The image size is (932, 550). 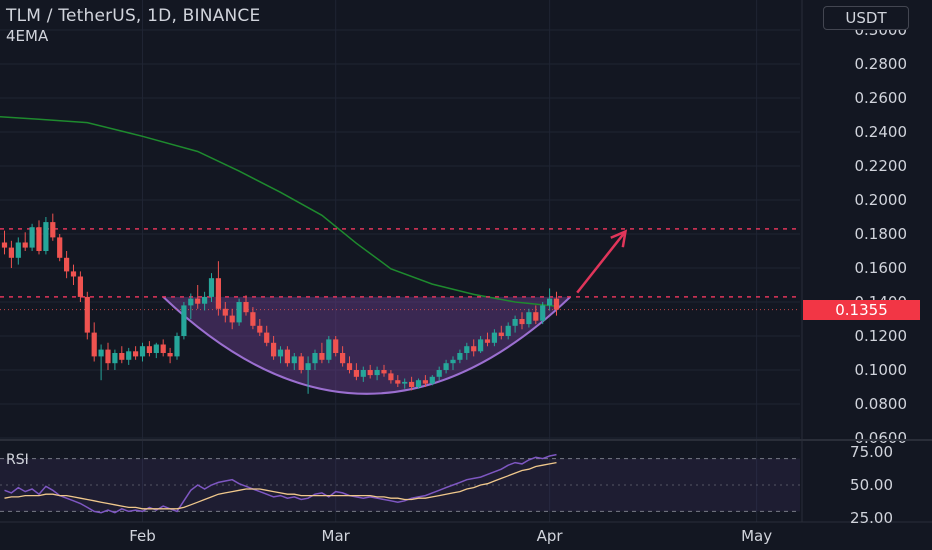 What do you see at coordinates (881, 98) in the screenshot?
I see `y-tick-label: 0.2600` at bounding box center [881, 98].